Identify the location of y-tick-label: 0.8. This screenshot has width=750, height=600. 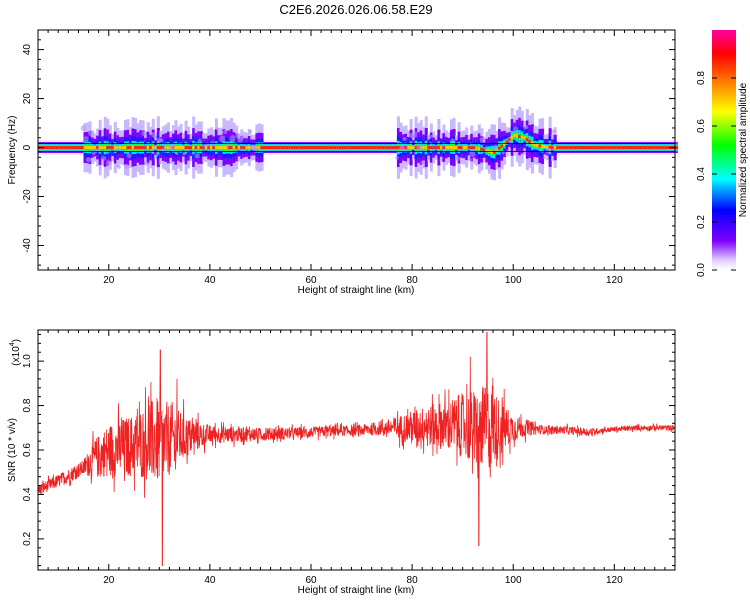
(27, 405).